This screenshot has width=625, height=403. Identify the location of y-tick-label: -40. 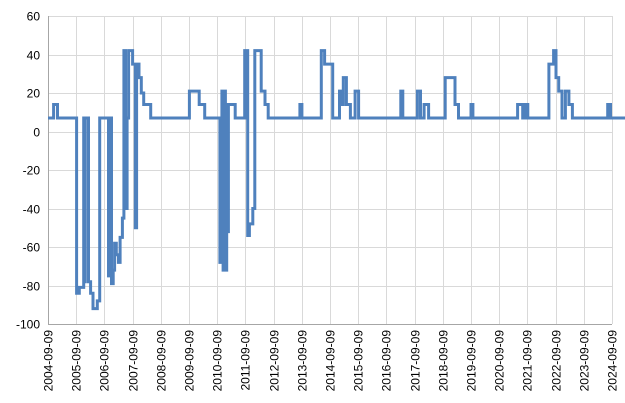
(32, 210).